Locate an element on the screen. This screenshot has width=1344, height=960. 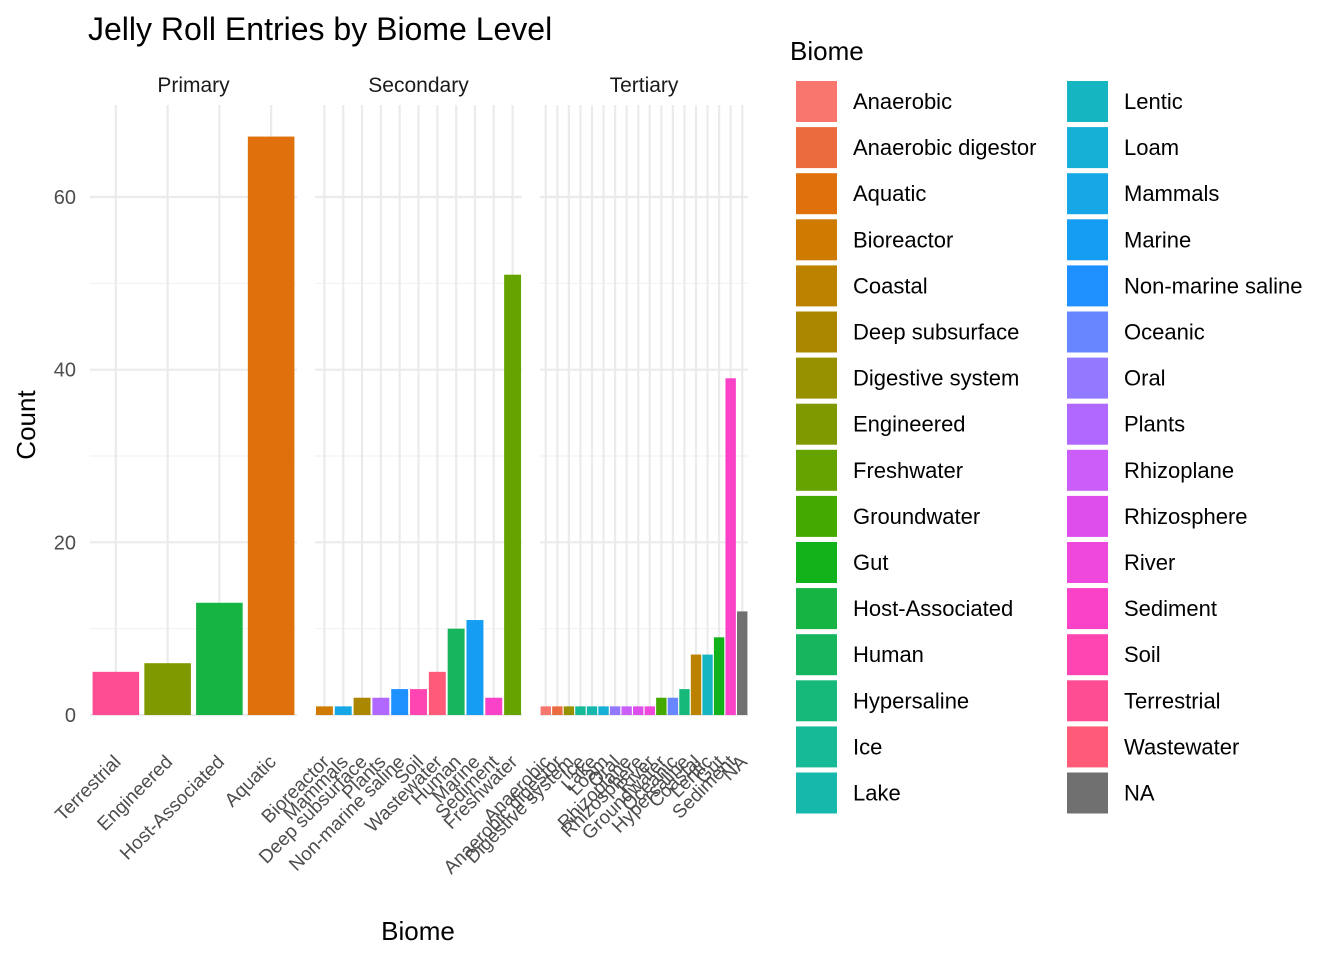
legend-label: Anaerobic is located at coordinates (902, 101).